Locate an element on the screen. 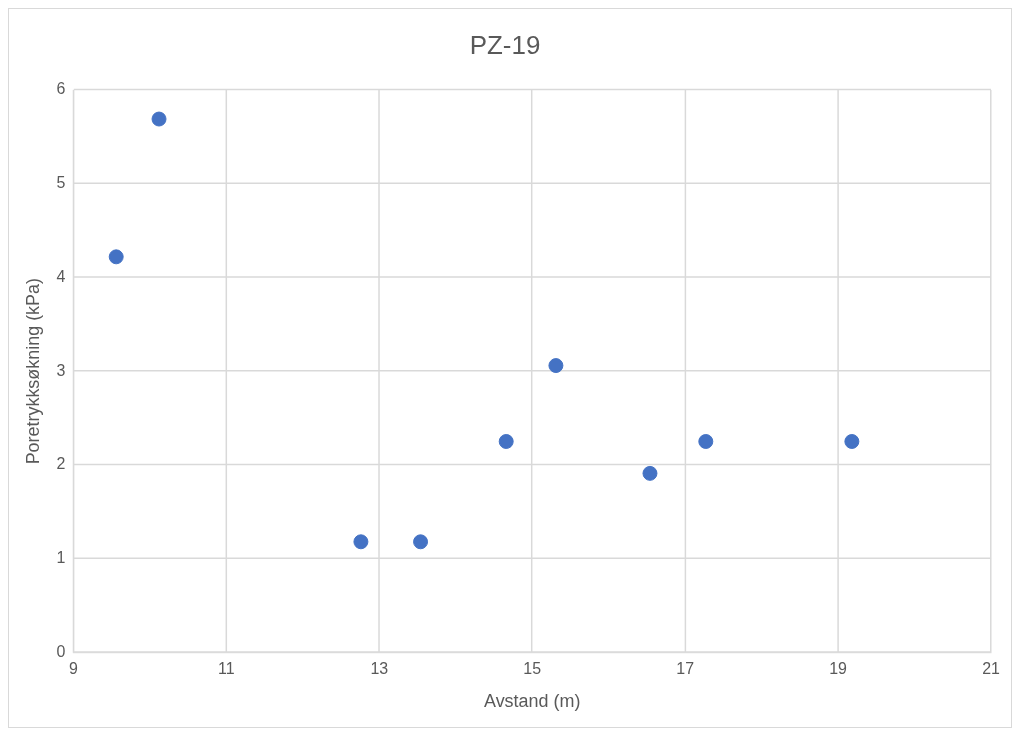  x-tick-label: 17 is located at coordinates (685, 669).